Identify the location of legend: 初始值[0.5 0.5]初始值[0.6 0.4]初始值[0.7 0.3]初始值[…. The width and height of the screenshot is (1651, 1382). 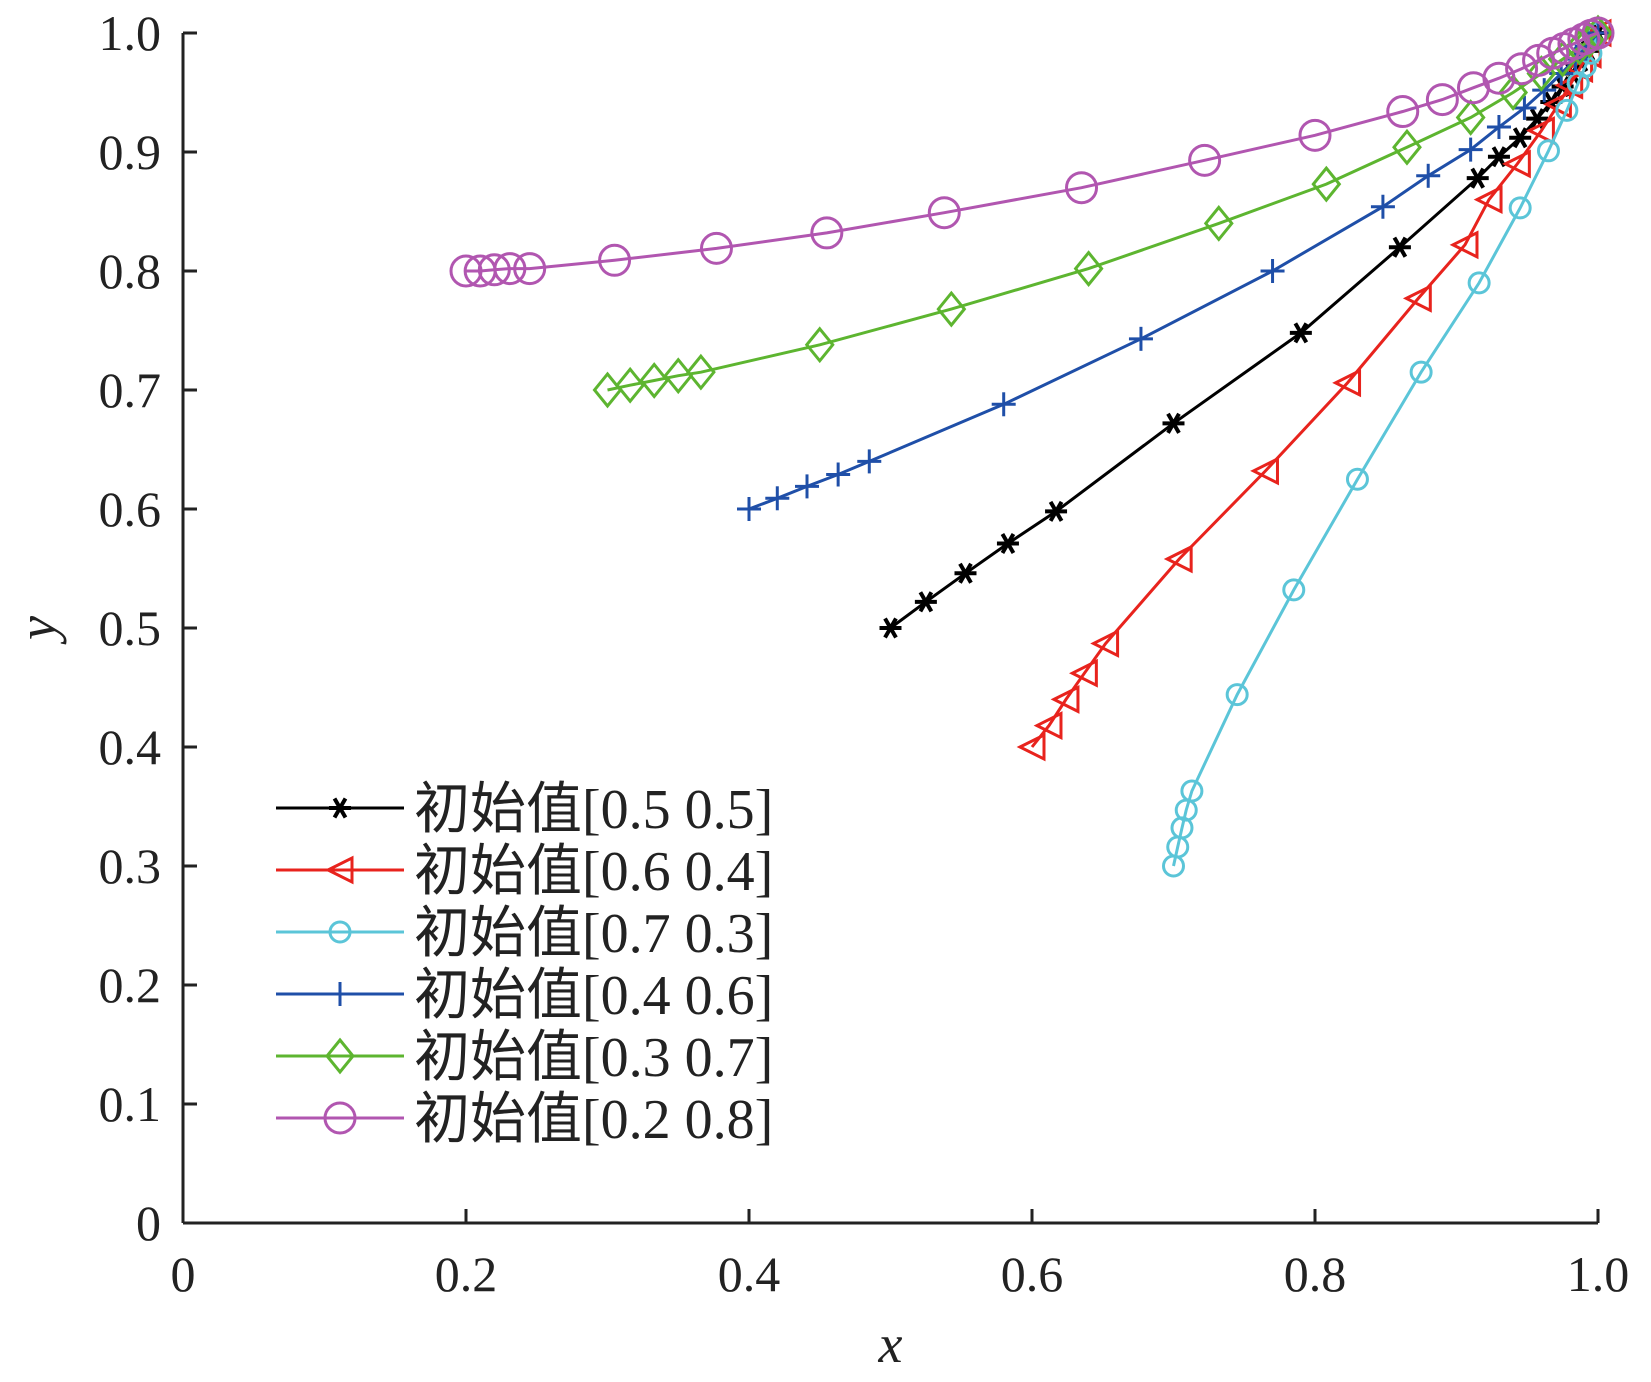
(524, 965).